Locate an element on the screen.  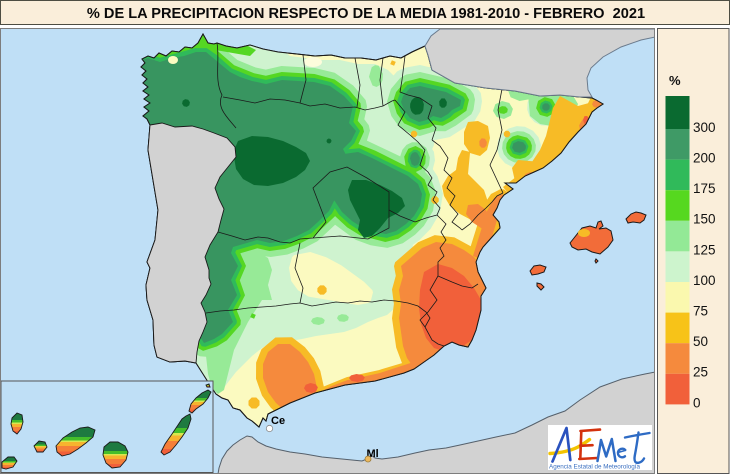
svg-text: 200 is located at coordinates (704, 158).